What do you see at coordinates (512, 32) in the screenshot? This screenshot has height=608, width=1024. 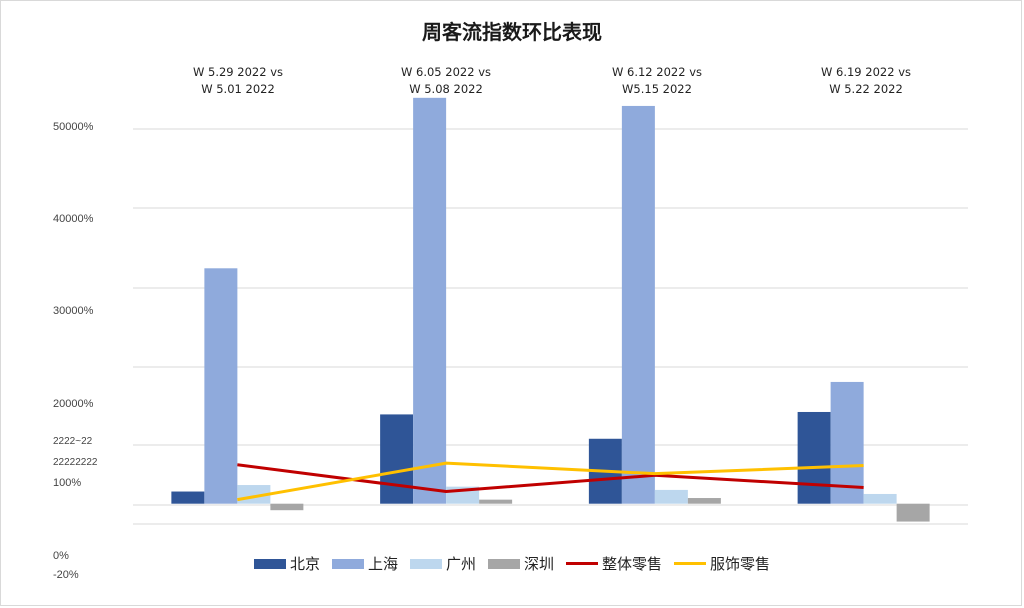 I see `chart-title: 周客流指数环比表现` at bounding box center [512, 32].